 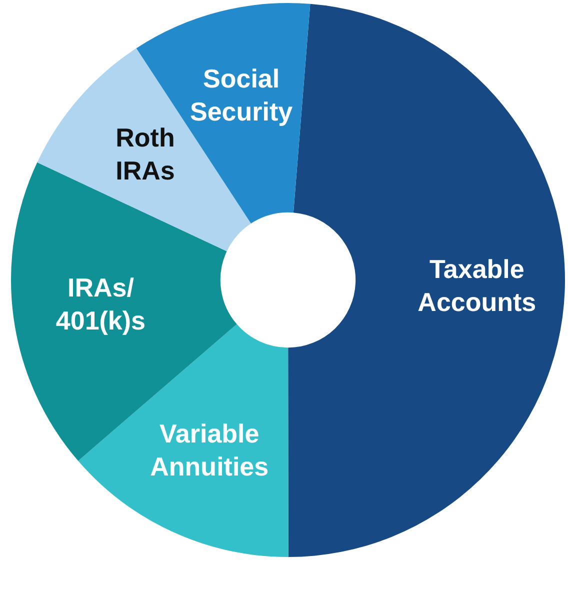 I want to click on slice-label: Social Security, so click(x=242, y=94).